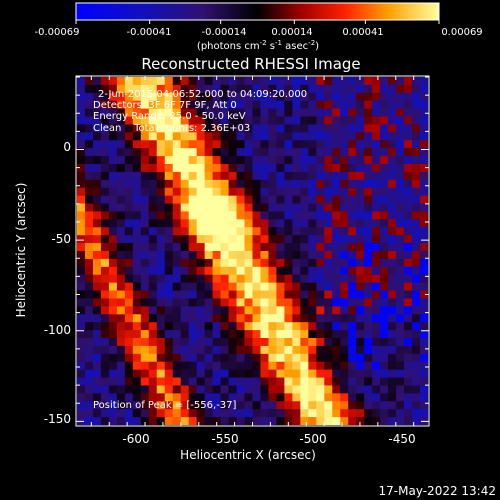 Image resolution: width=500 pixels, height=500 pixels. I want to click on y-tick-label: -150, so click(57, 419).